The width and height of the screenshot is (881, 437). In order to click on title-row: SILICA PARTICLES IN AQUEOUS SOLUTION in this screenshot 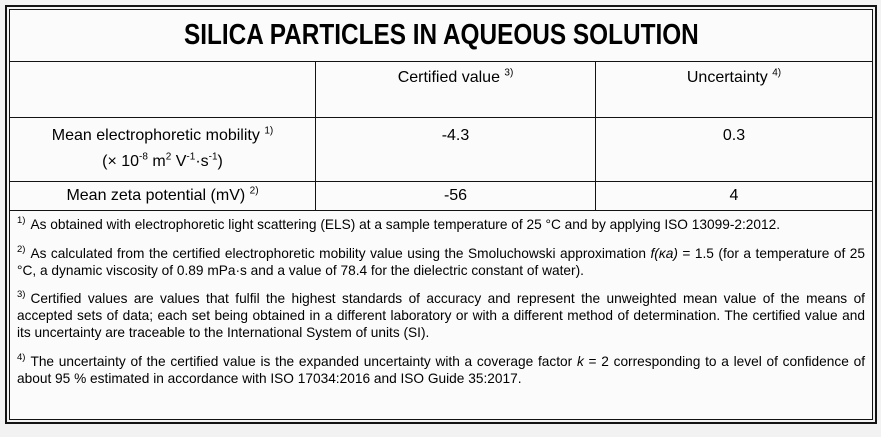, I will do `click(441, 36)`.